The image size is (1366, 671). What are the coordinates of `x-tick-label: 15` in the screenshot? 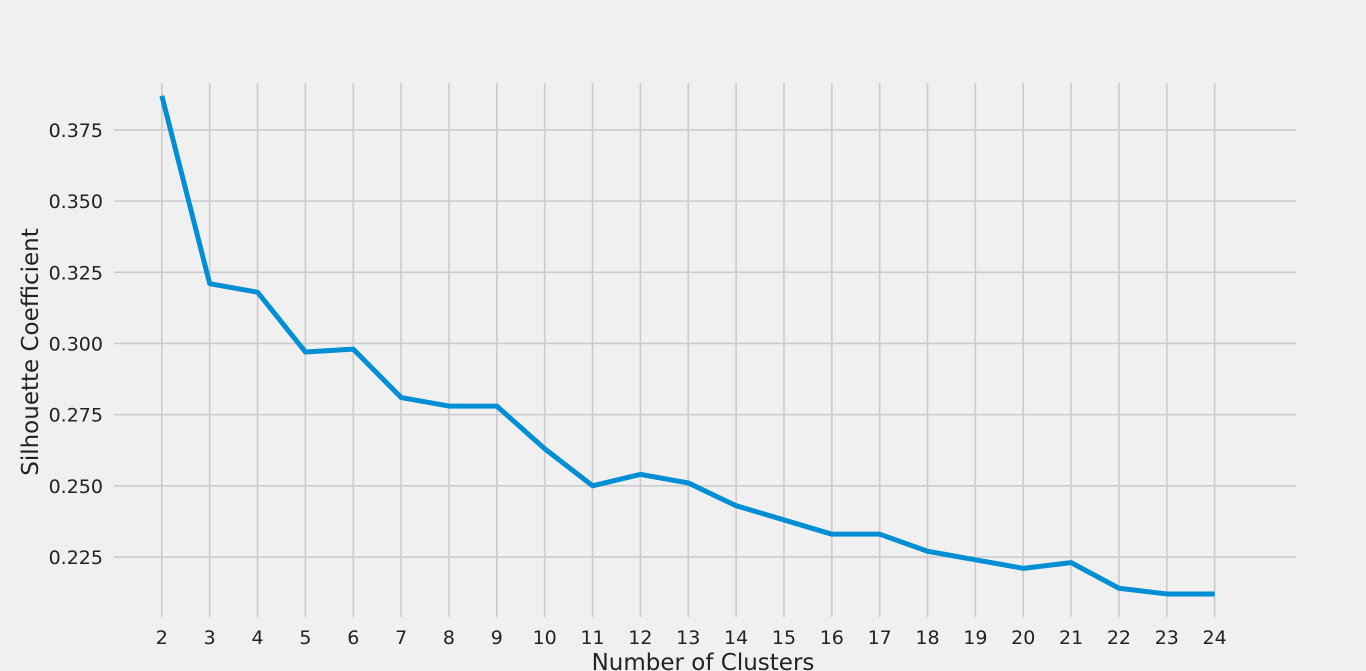 It's located at (784, 638).